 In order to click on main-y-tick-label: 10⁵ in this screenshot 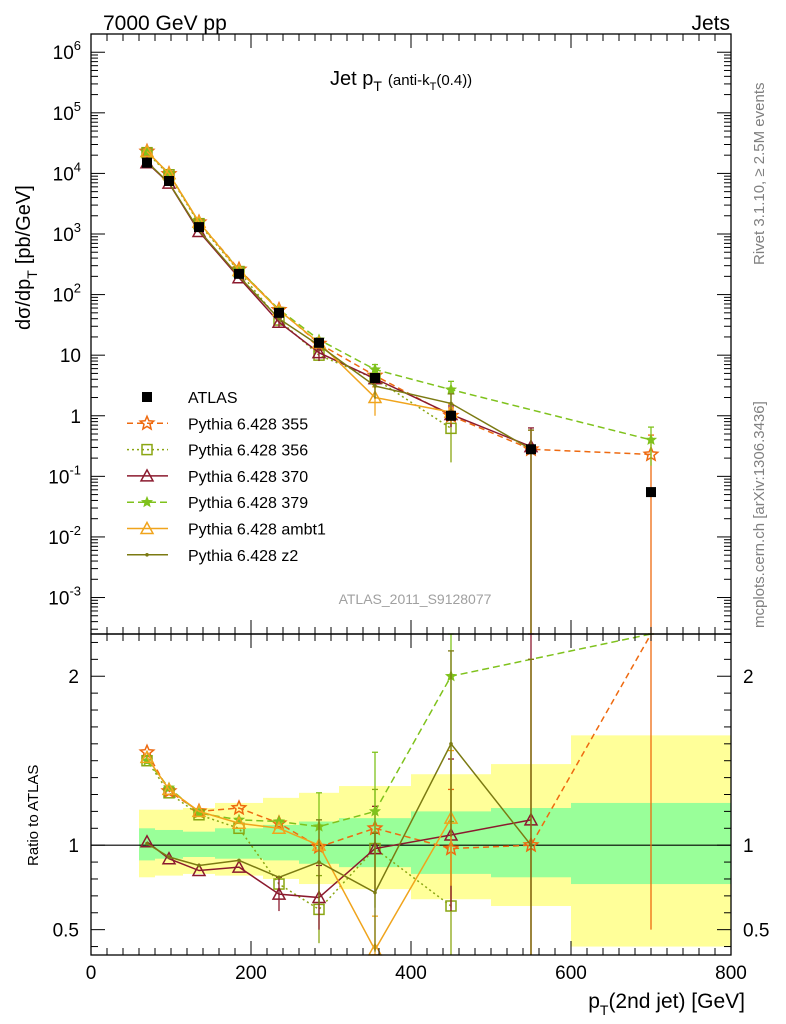, I will do `click(67, 112)`.